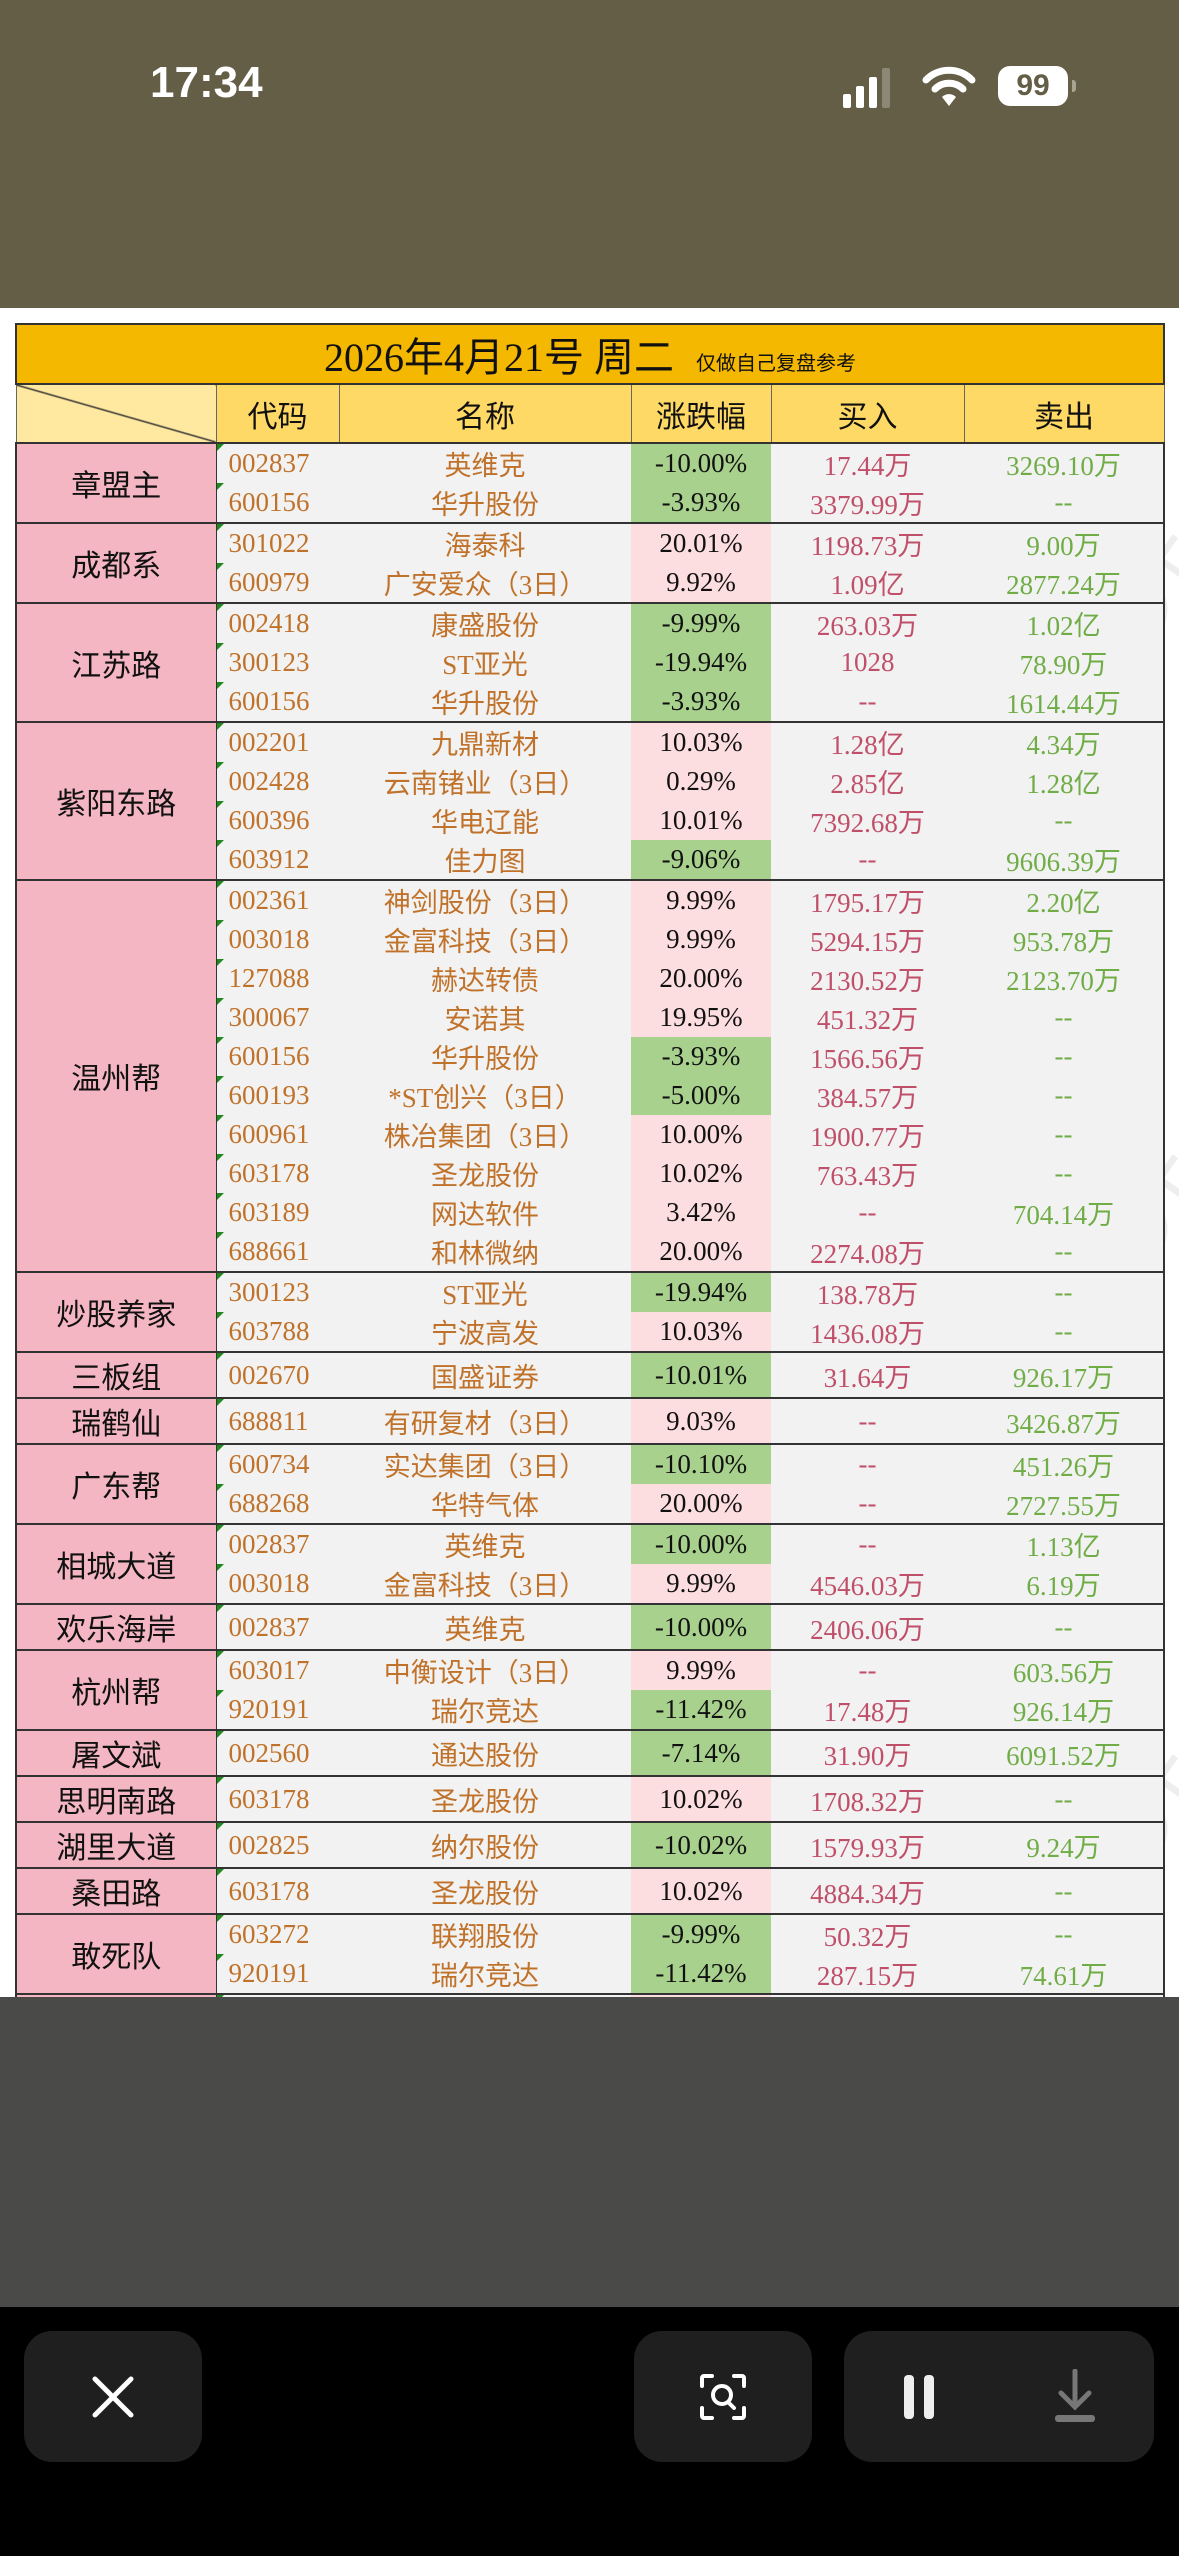  What do you see at coordinates (701, 781) in the screenshot?
I see `change-pct: 0.29%` at bounding box center [701, 781].